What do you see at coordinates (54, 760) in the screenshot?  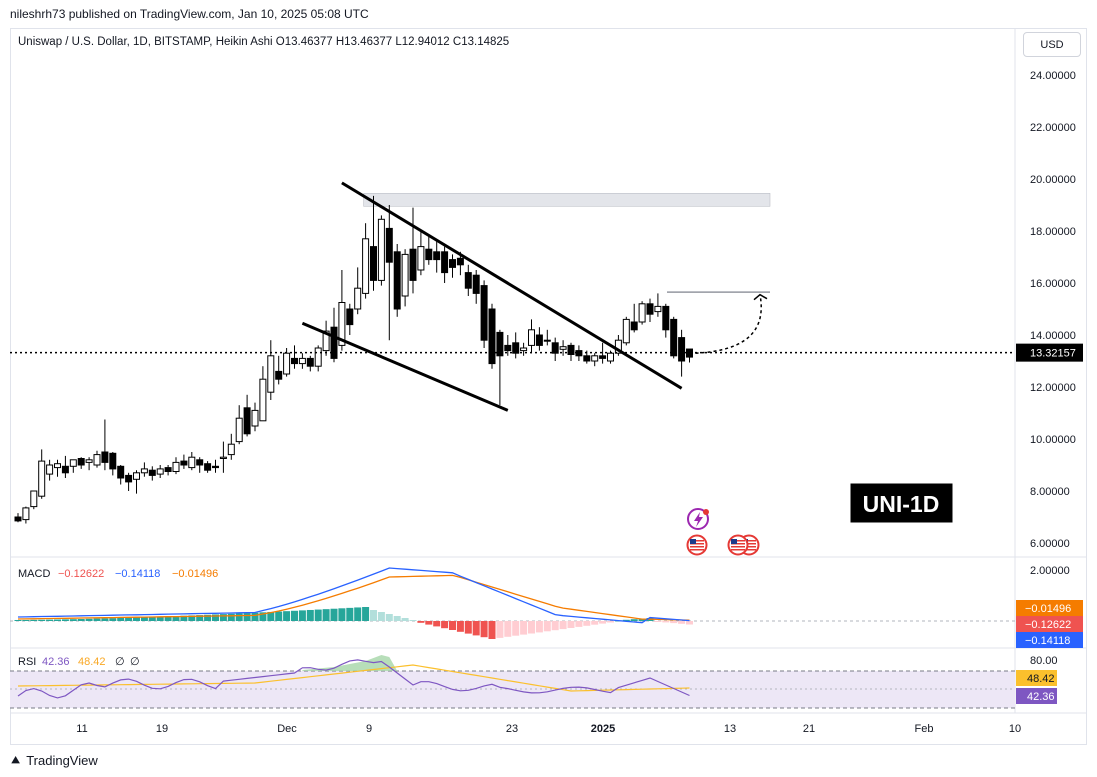 I see `footer-brand: ⯅ TradingView` at bounding box center [54, 760].